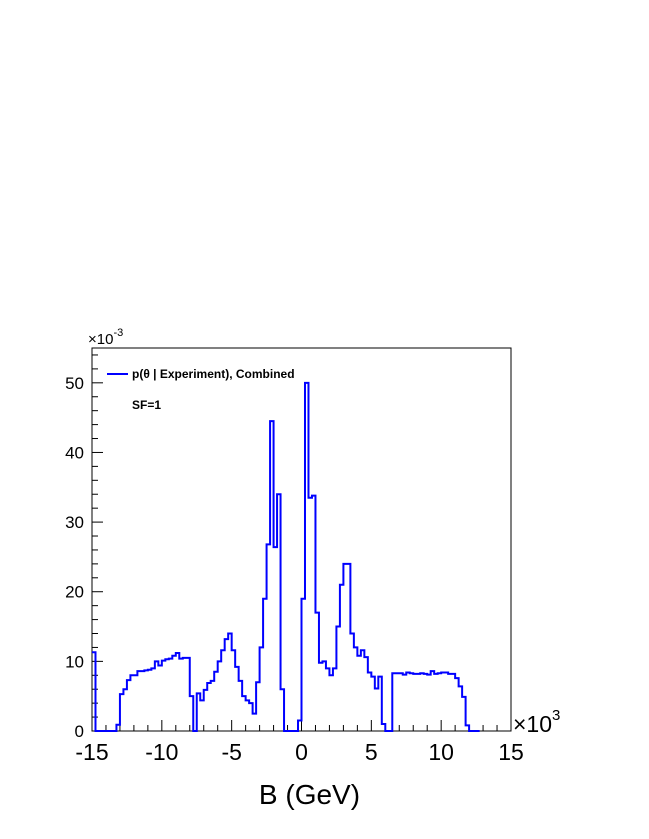 The height and width of the screenshot is (839, 649). What do you see at coordinates (161, 752) in the screenshot?
I see `x-tick-label: -10` at bounding box center [161, 752].